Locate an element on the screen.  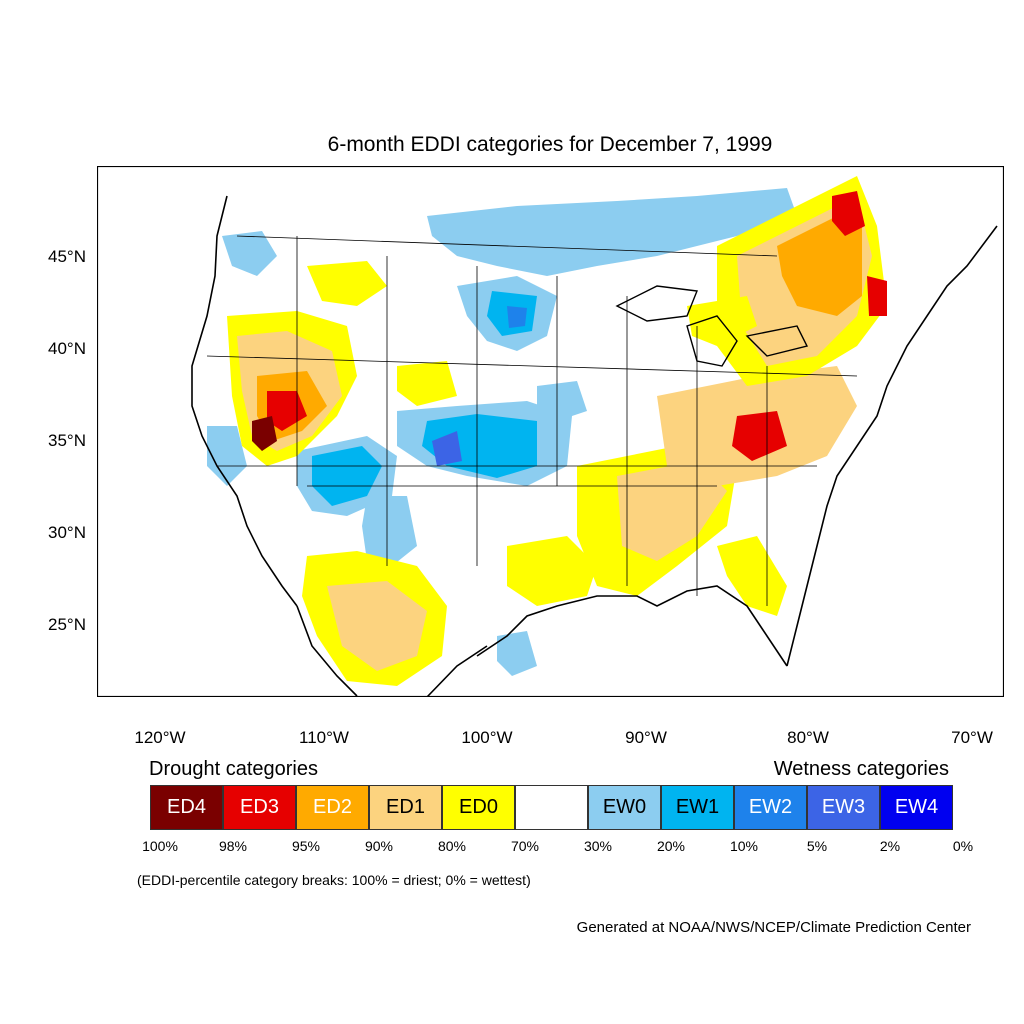
dry-region-west is located at coordinates (347, 283).